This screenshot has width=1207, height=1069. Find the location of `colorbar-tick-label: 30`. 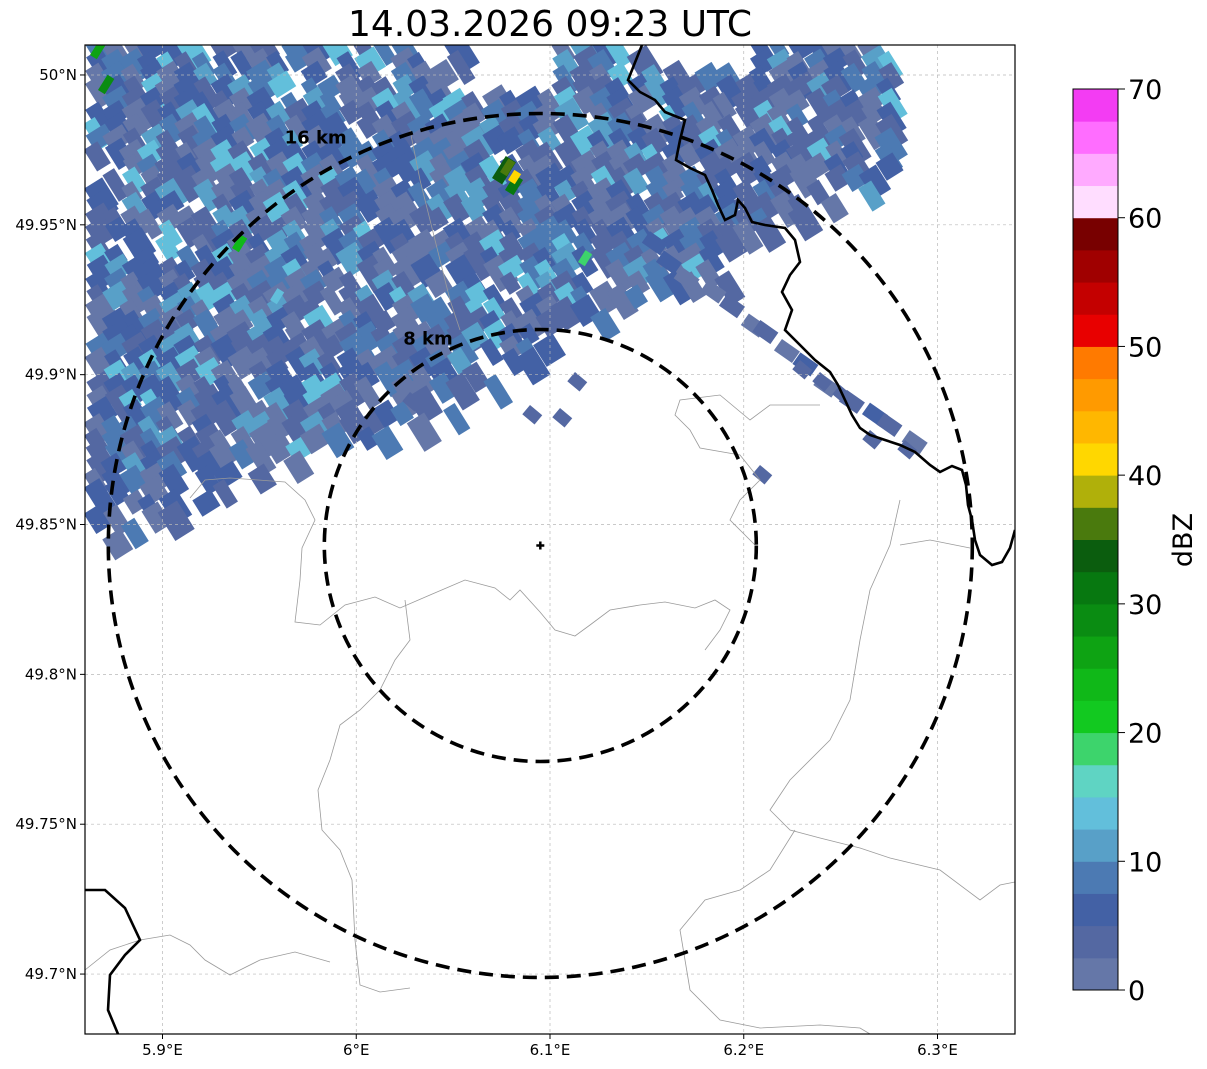

colorbar-tick-label: 30 is located at coordinates (1145, 605).